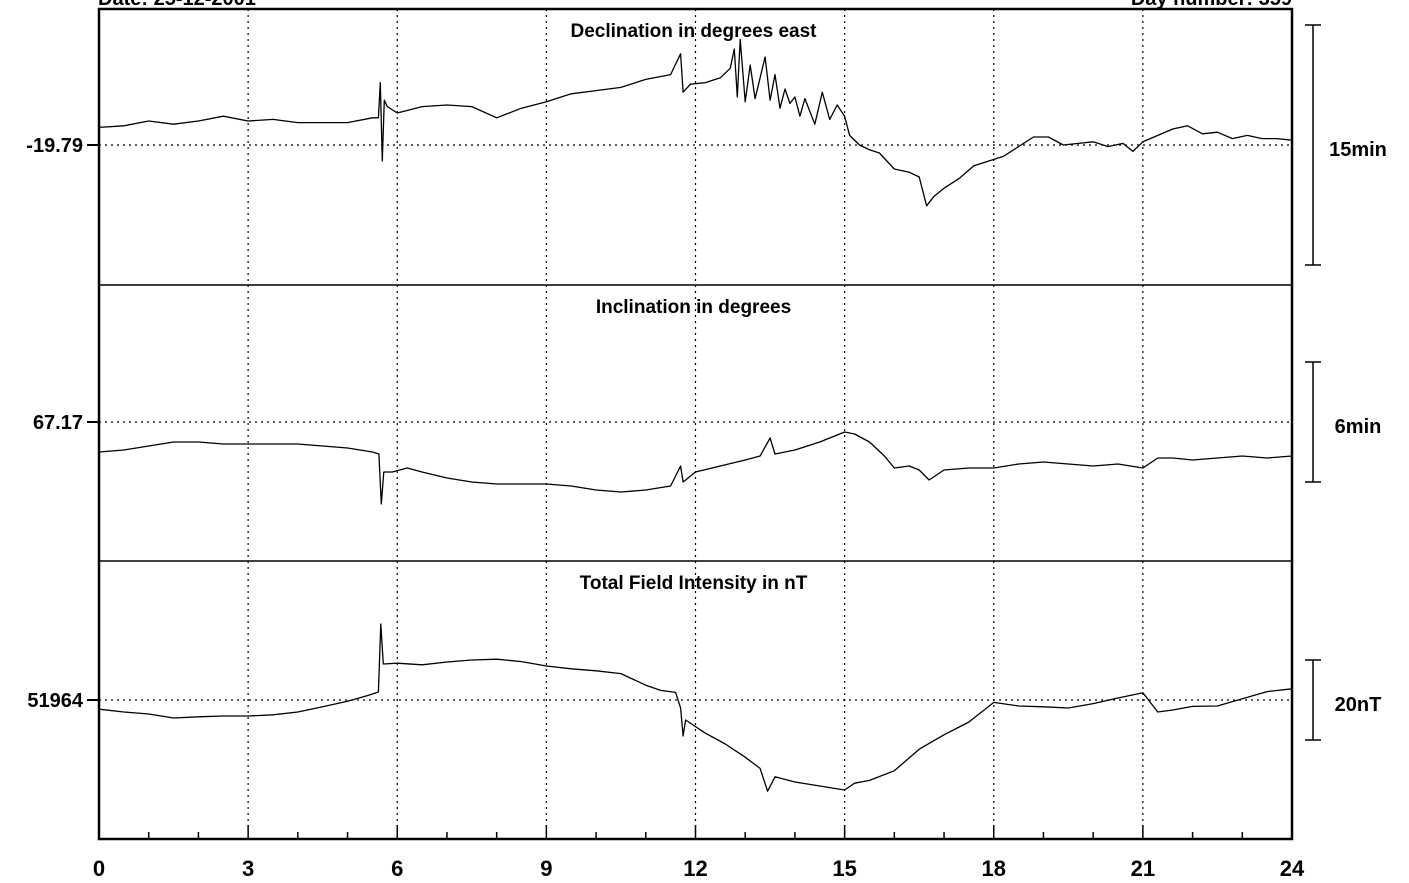  Describe the element at coordinates (695, 868) in the screenshot. I see `x-tick-label: 12` at that location.